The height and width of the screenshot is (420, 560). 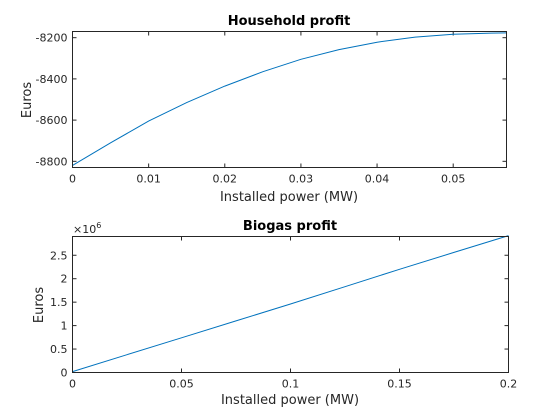 I want to click on y-tick-label: -8400, so click(x=52, y=79).